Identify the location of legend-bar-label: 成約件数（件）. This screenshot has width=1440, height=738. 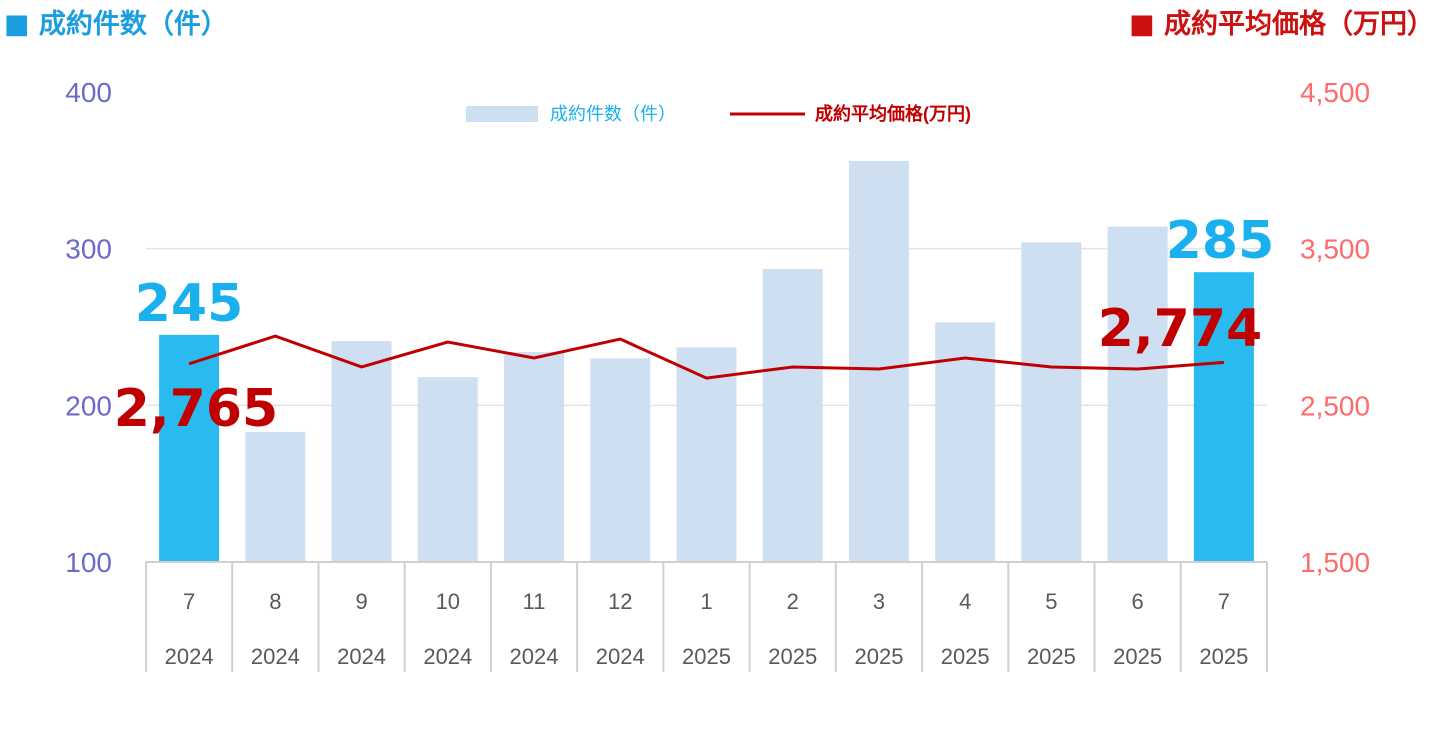
(613, 114).